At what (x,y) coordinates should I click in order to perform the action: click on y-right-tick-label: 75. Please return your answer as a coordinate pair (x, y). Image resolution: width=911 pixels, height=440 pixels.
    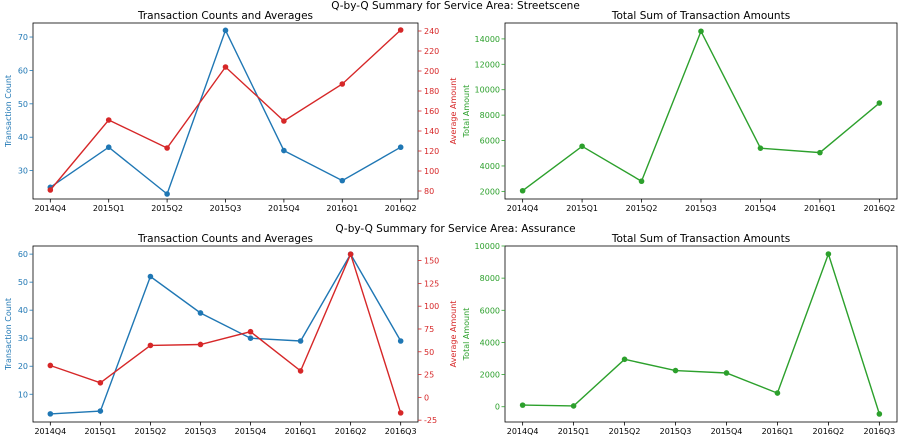
    Looking at the image, I should click on (429, 329).